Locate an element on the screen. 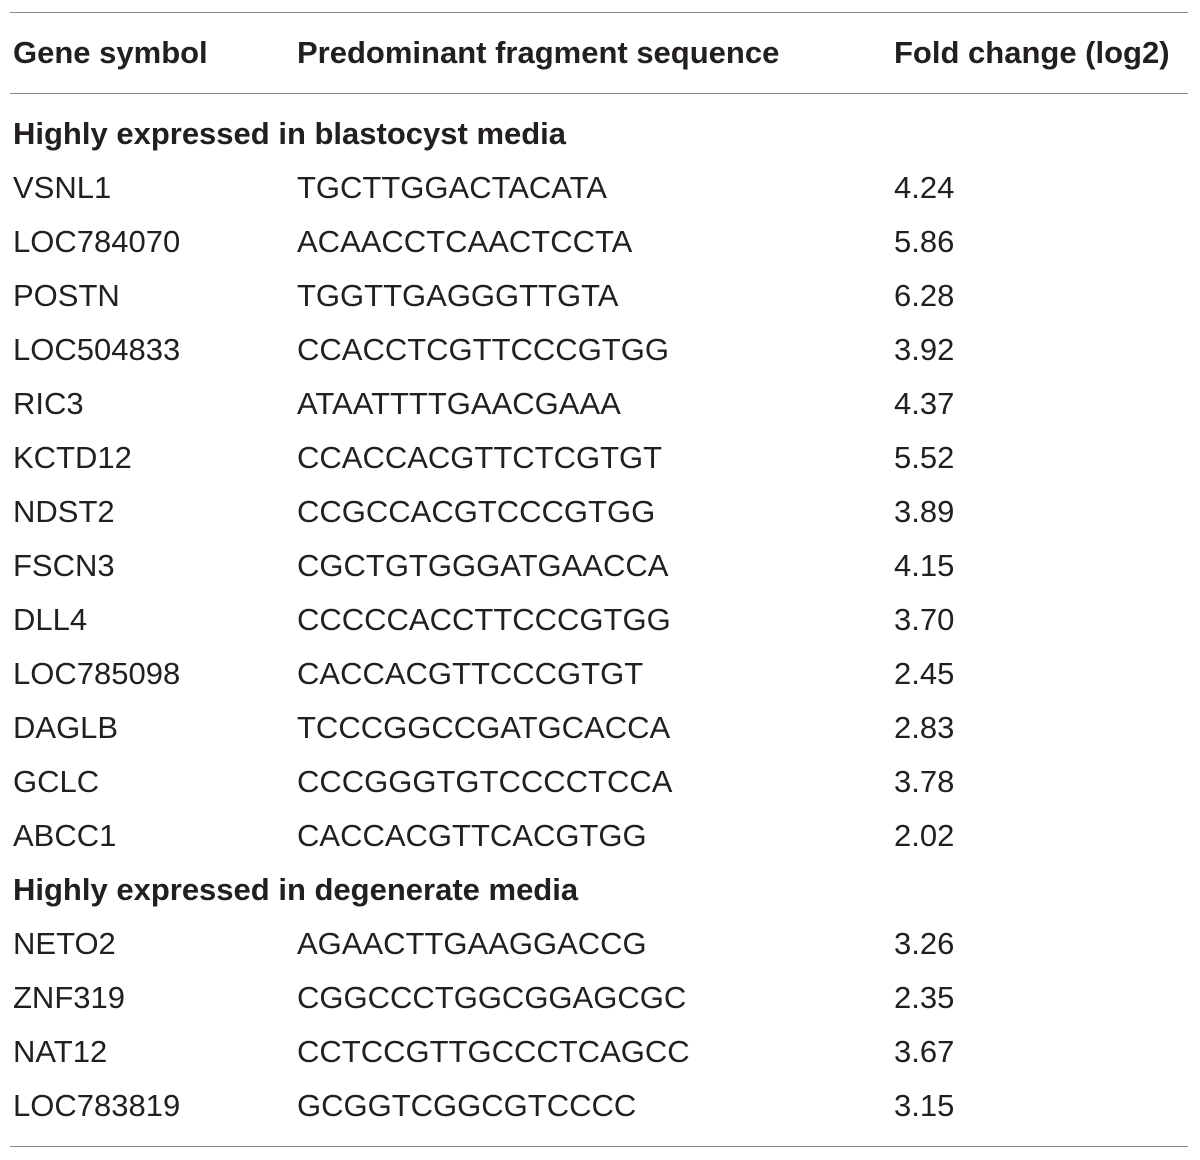  table-row: LOC504833 CCACCTCGTTCCCGTGG 3.92 is located at coordinates (600, 350).